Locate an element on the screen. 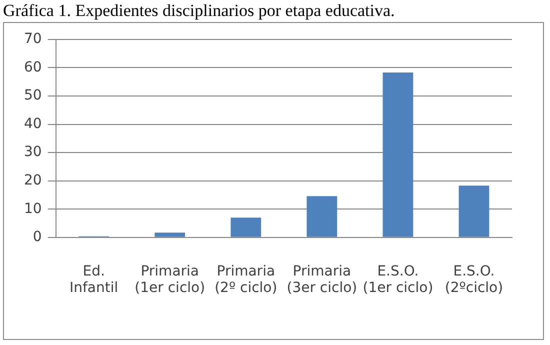  x-tick-label: Ed. Infantil is located at coordinates (94, 279).